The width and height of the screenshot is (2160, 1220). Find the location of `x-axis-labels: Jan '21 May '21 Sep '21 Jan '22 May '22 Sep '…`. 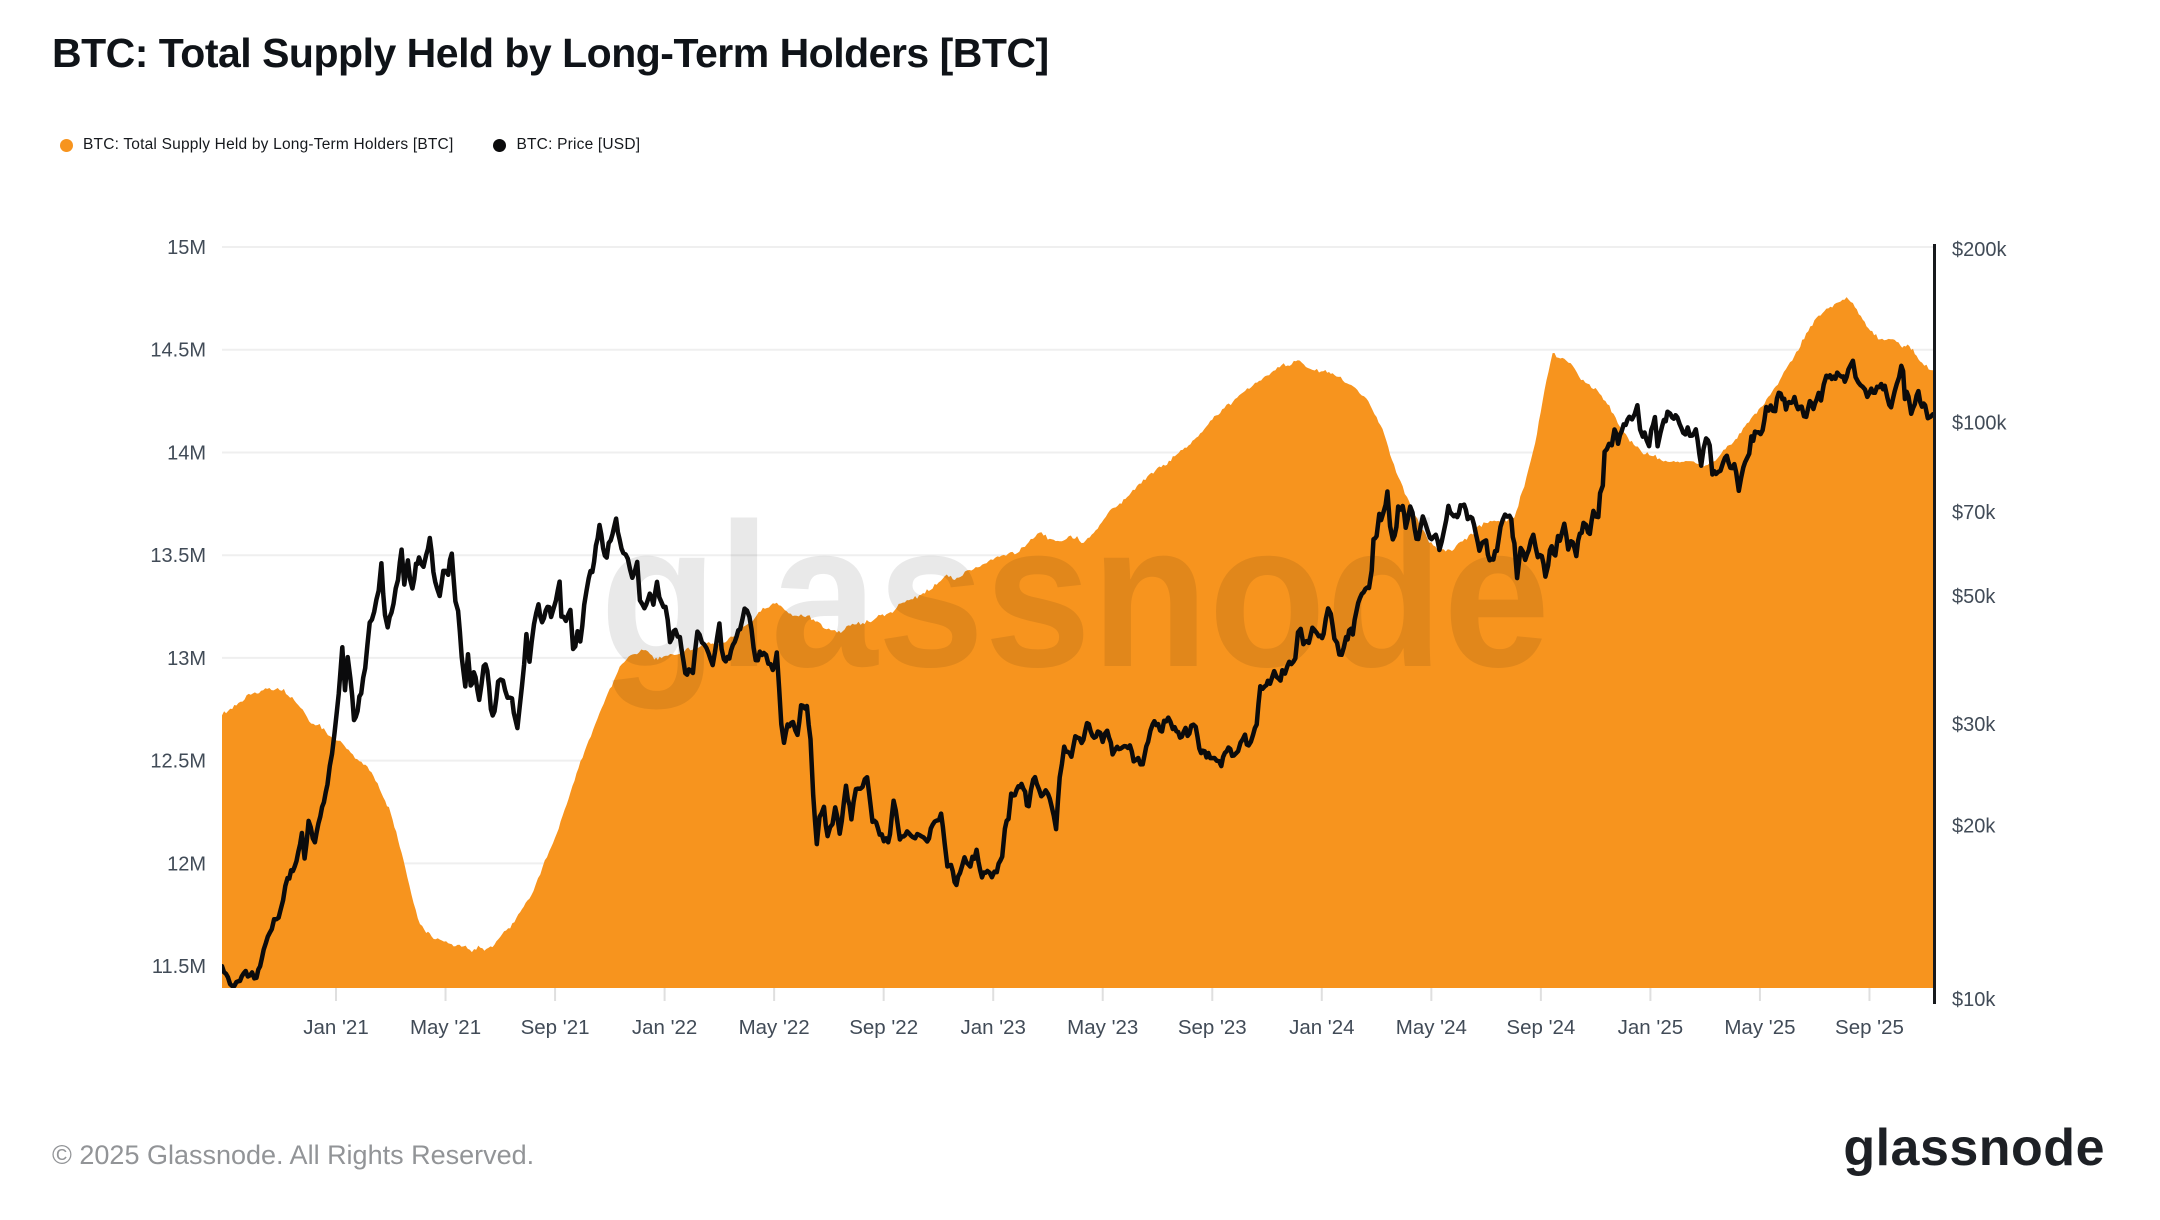

x-axis-labels: Jan '21 May '21 Sep '21 Jan '22 May '22 Sep '… is located at coordinates (1103, 1027).